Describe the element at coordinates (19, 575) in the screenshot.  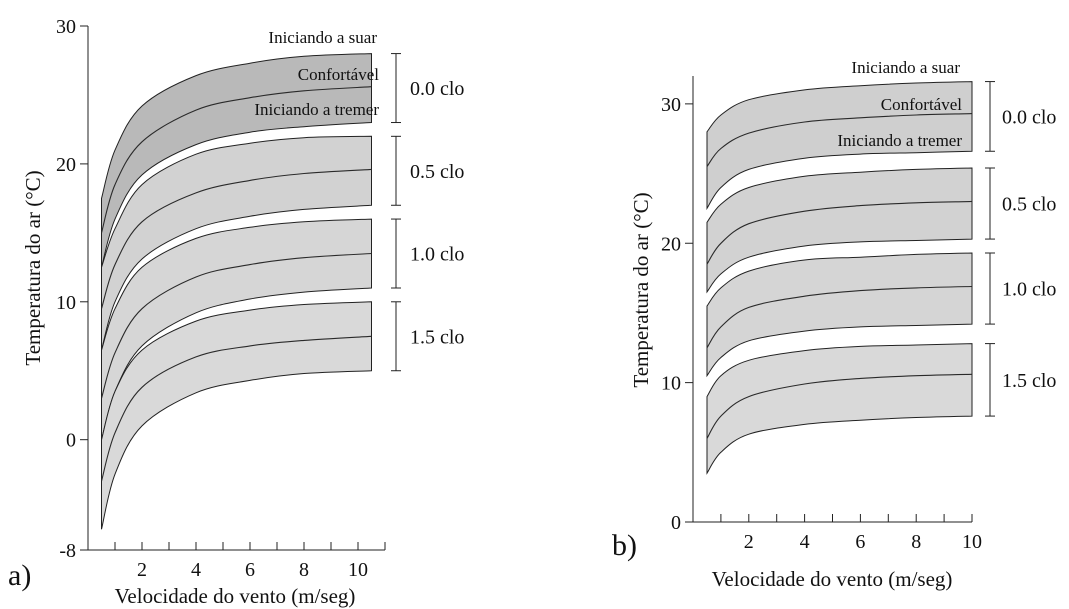
I see `panel-label: a)` at that location.